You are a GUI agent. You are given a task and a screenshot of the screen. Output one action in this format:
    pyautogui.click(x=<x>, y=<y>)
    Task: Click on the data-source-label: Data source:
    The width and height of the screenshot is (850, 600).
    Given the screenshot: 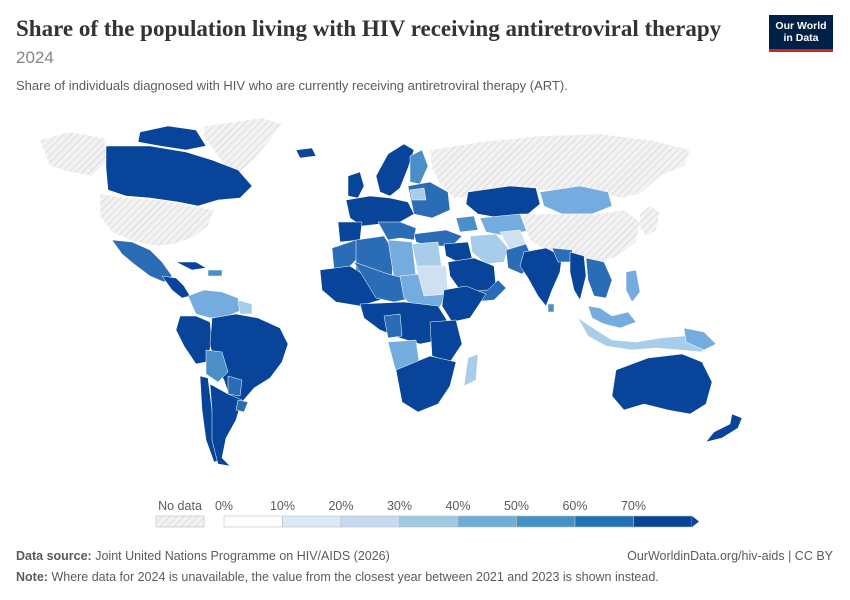 What is the action you would take?
    pyautogui.click(x=54, y=556)
    